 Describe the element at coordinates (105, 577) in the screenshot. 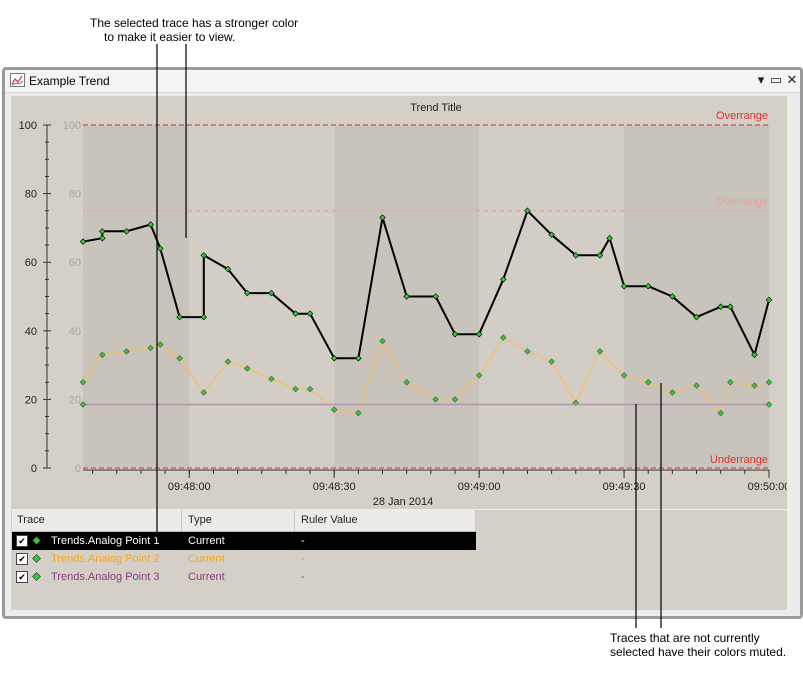

I see `trace-name: Trends.Analog Point 3` at that location.